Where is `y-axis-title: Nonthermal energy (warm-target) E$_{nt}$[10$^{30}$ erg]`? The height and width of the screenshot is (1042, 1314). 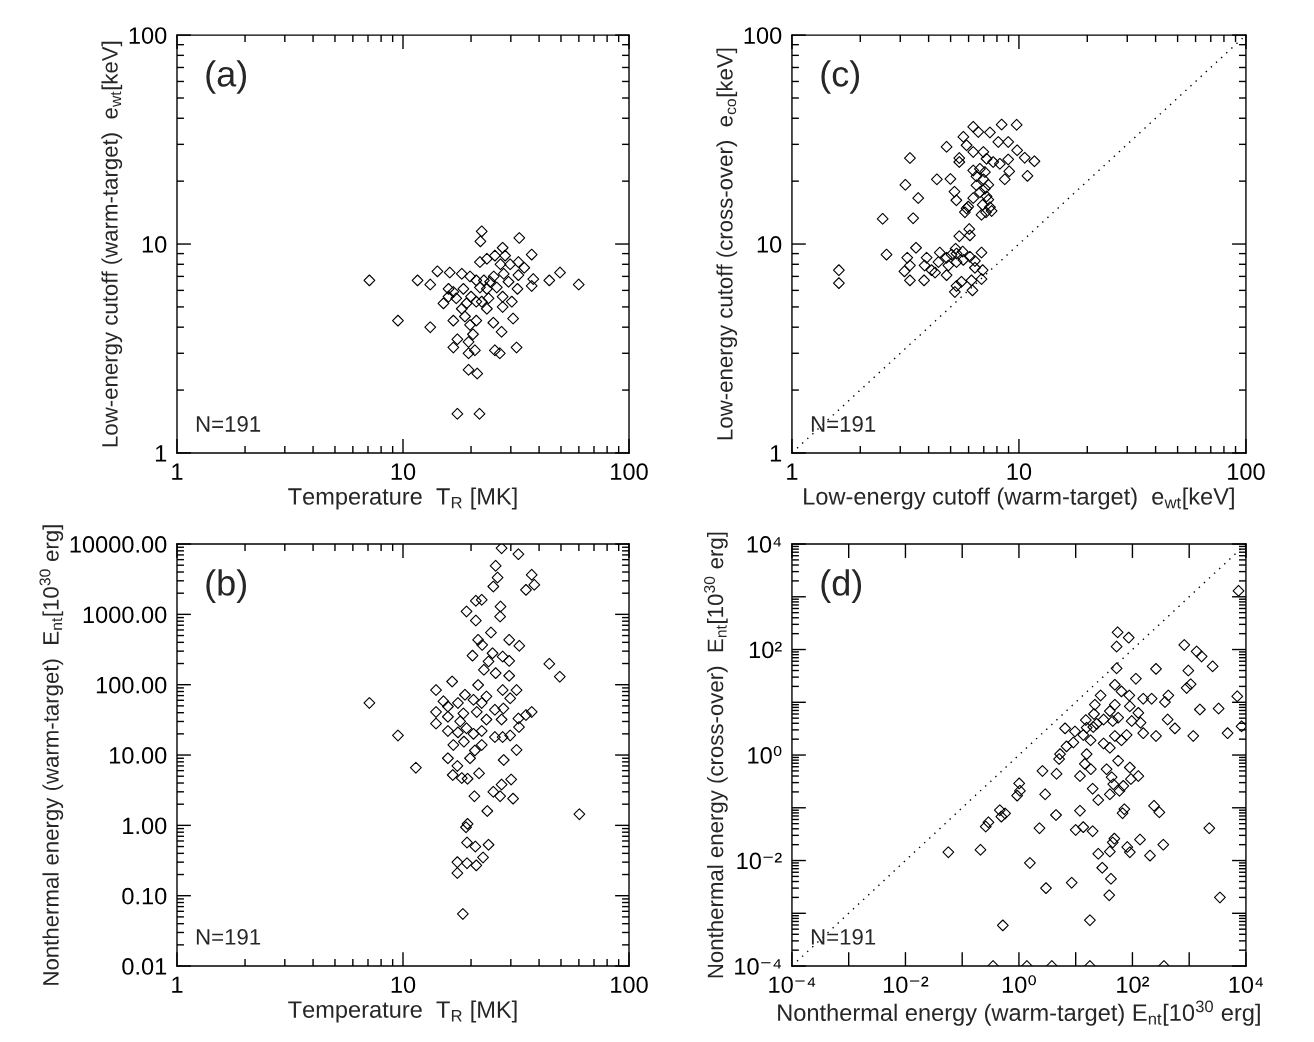
y-axis-title: Nonthermal energy (warm-target) E$_{nt}$[10$^{30}$ erg] is located at coordinates (51, 755).